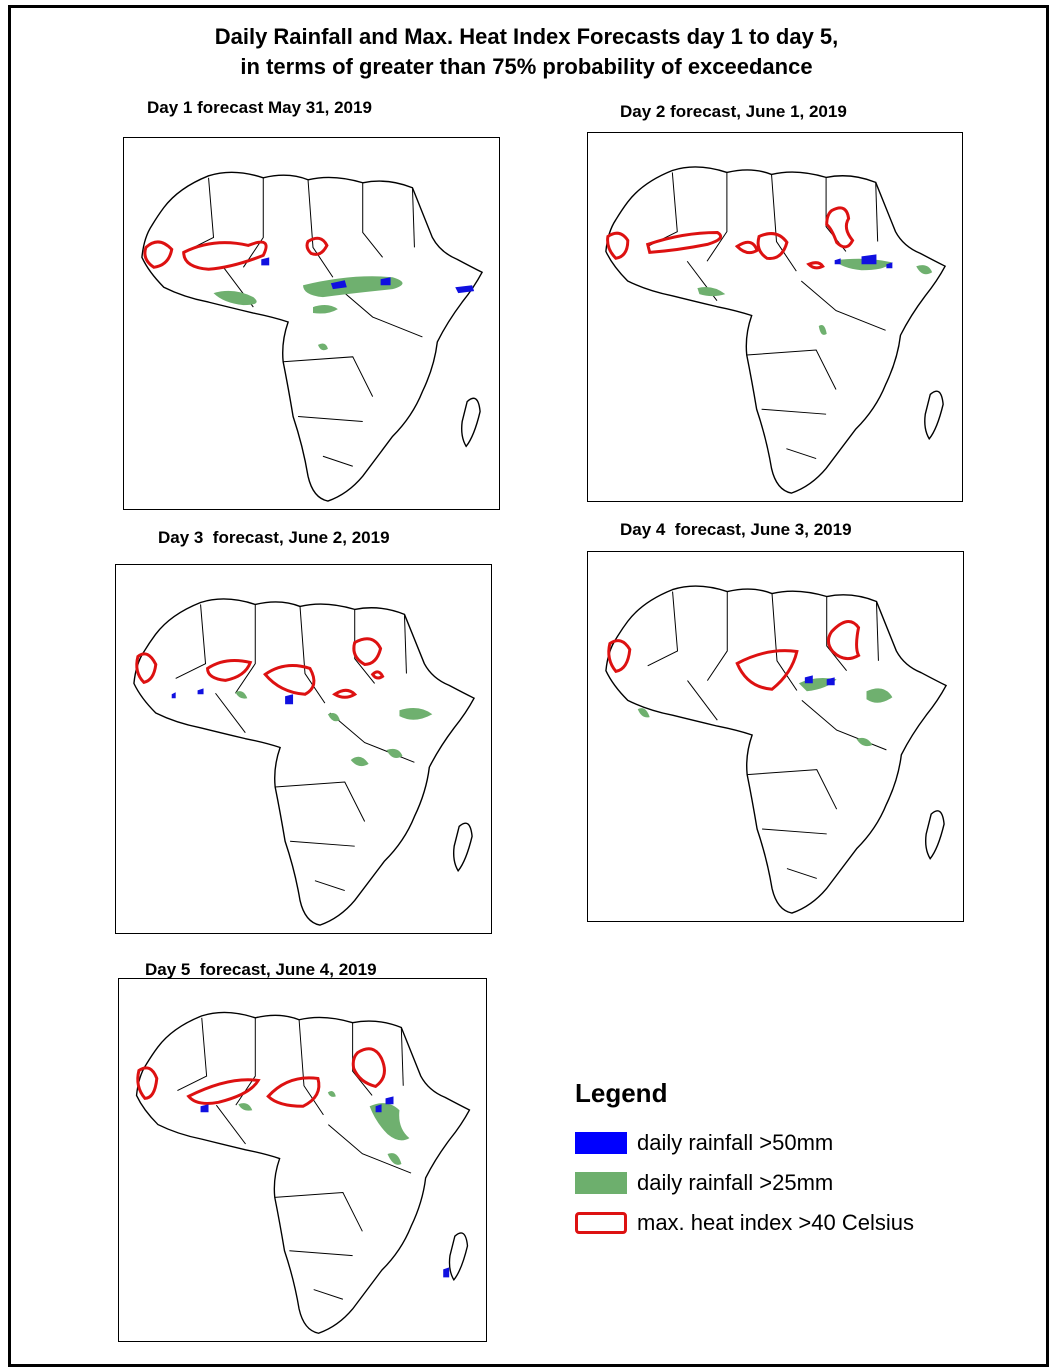 Image resolution: width=1053 pixels, height=1371 pixels. Describe the element at coordinates (304, 762) in the screenshot. I see `africa-map-day3` at that location.